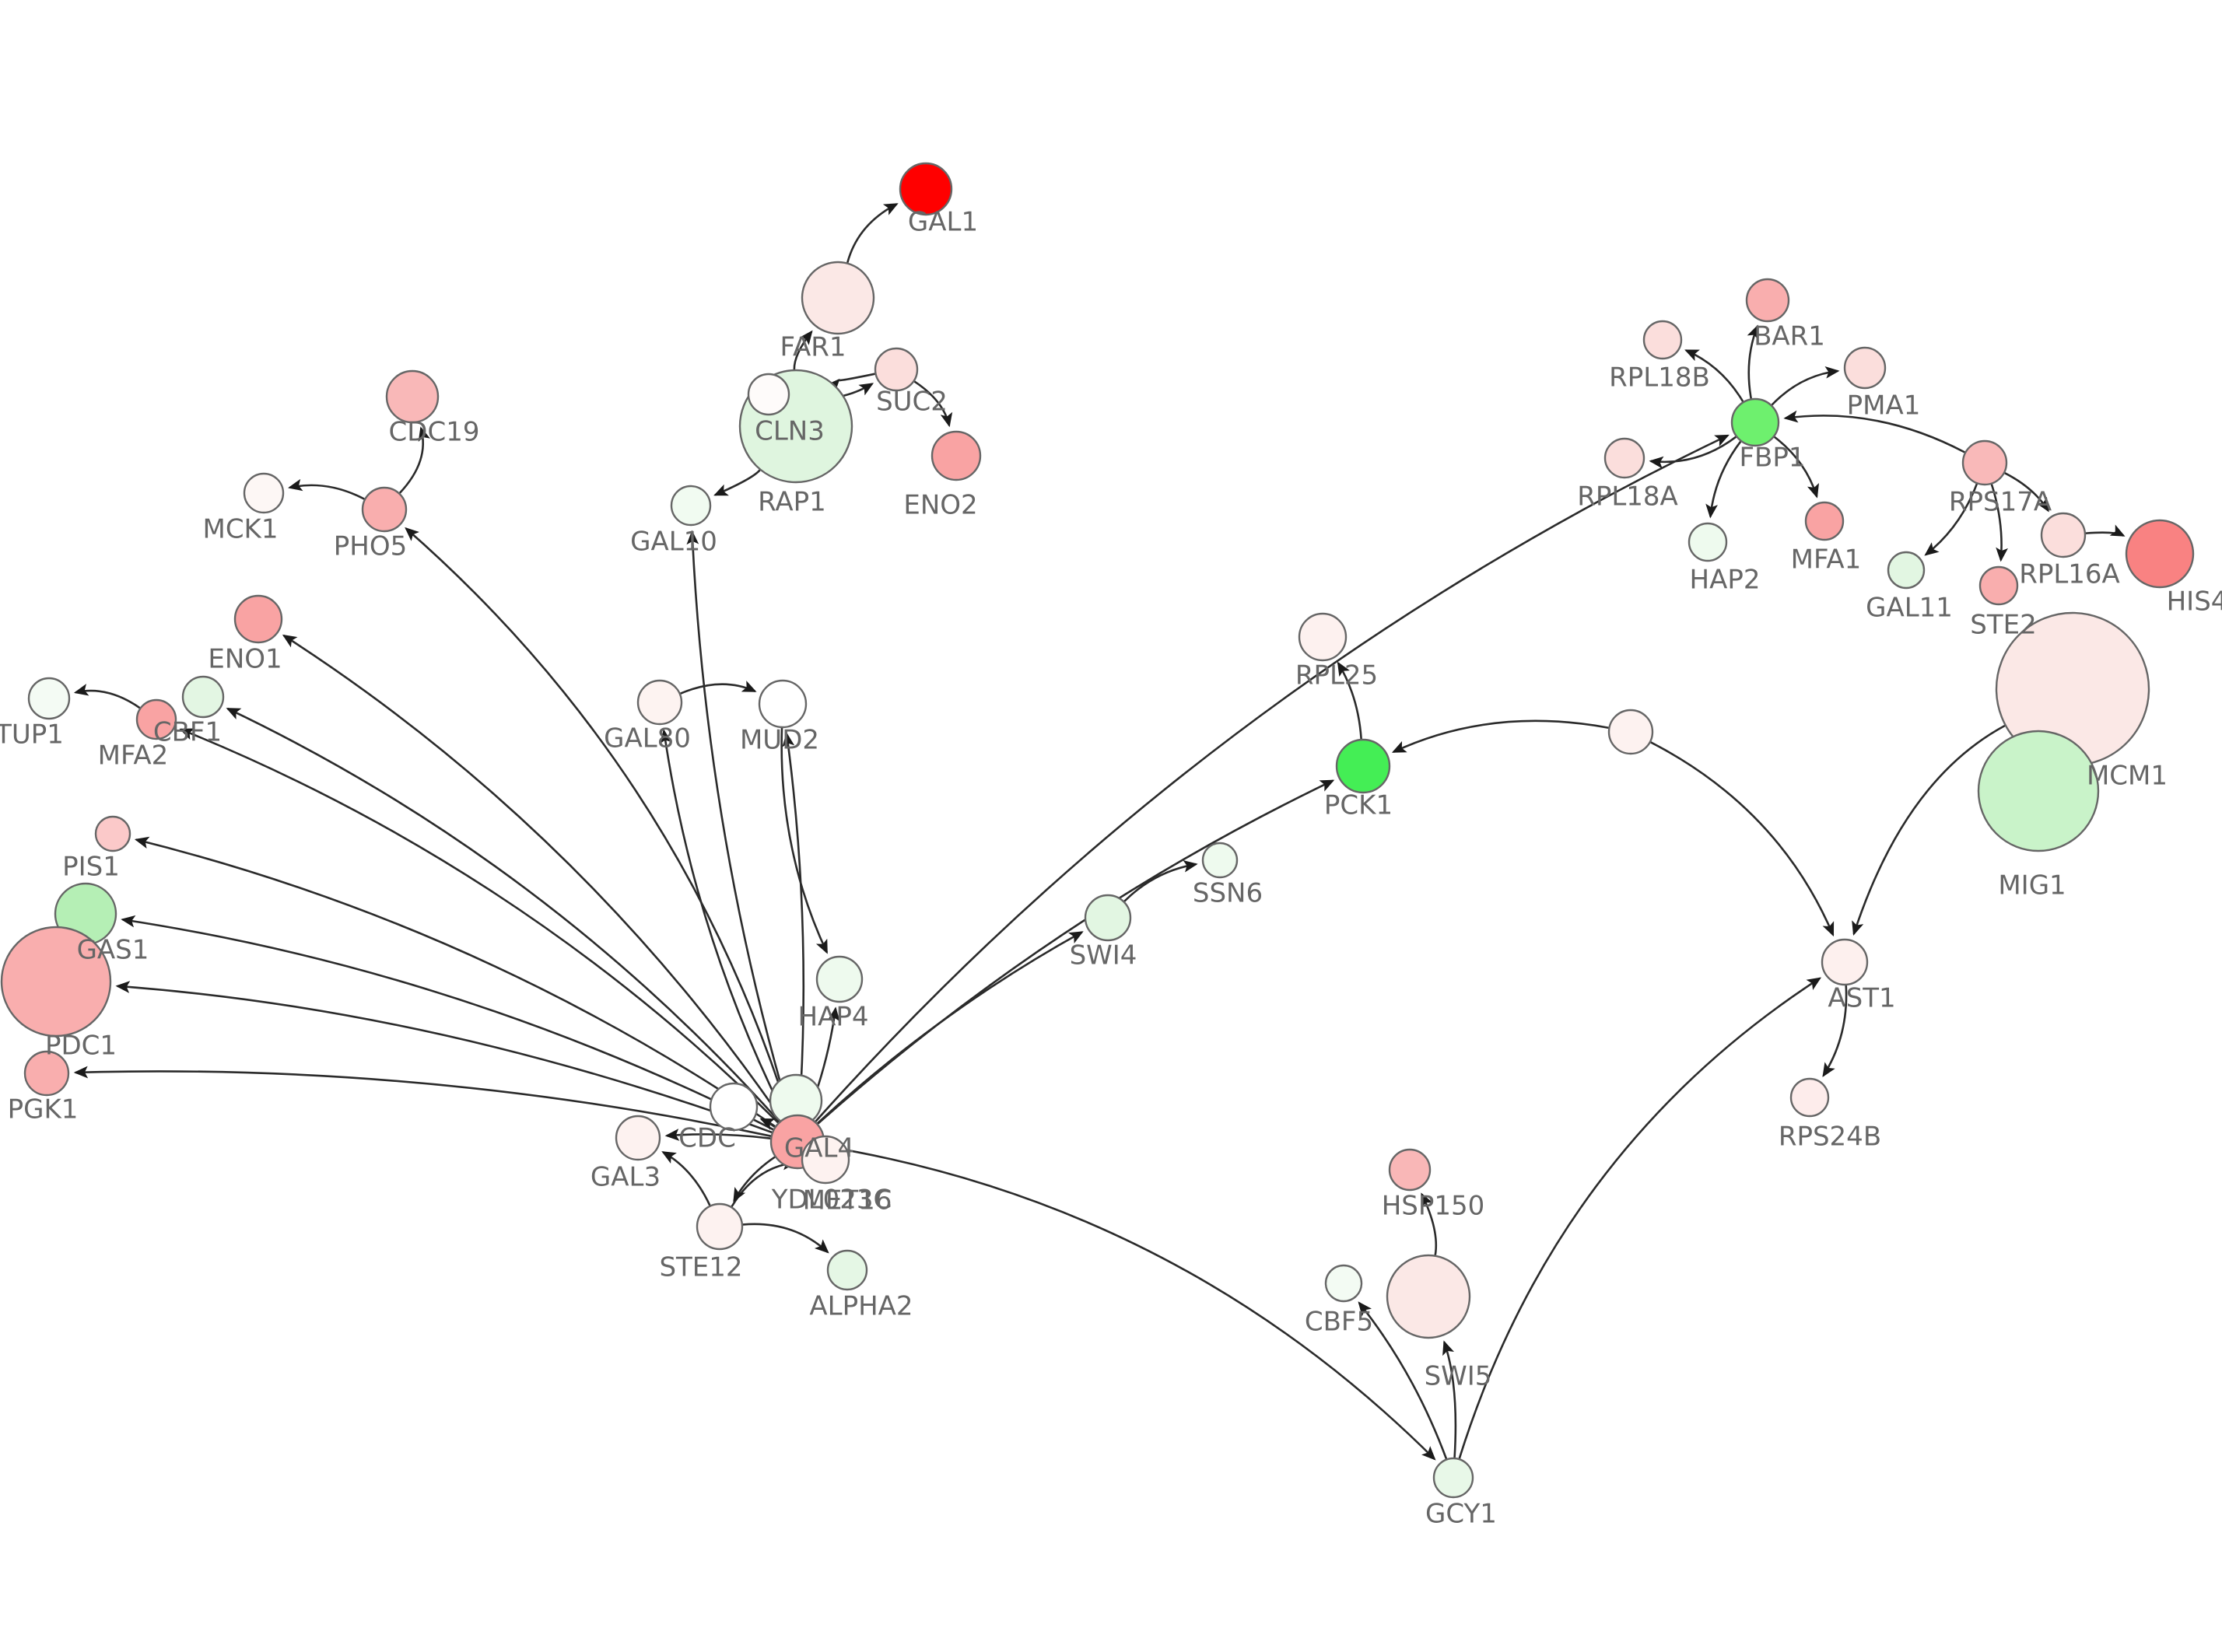  What do you see at coordinates (2003, 626) in the screenshot?
I see `node-label-ste2: STE2` at bounding box center [2003, 626].